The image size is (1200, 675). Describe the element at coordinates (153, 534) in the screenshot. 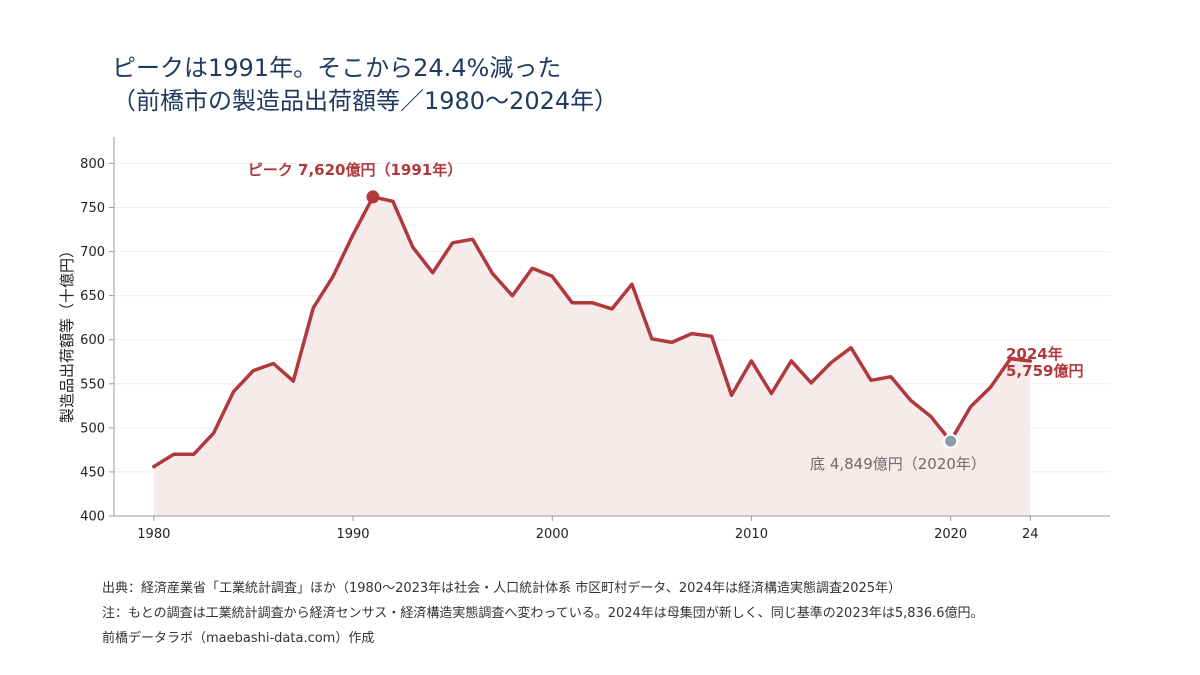

I see `x-tick-label: 1980` at that location.